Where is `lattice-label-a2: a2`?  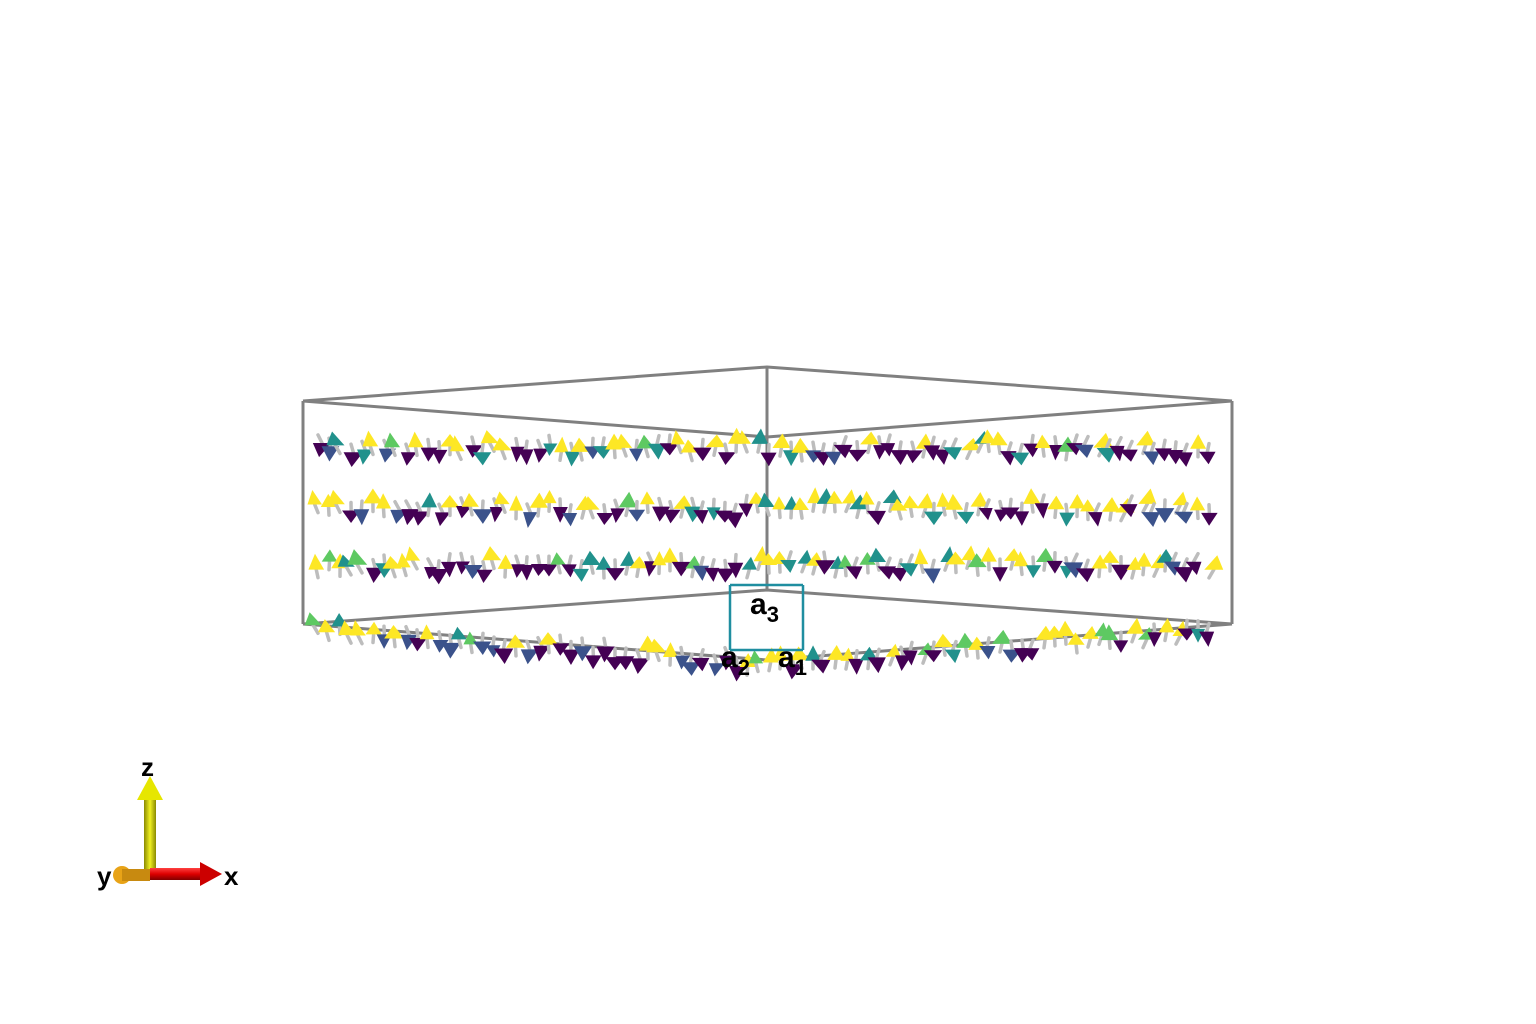
lattice-label-a2: a2 is located at coordinates (735, 660).